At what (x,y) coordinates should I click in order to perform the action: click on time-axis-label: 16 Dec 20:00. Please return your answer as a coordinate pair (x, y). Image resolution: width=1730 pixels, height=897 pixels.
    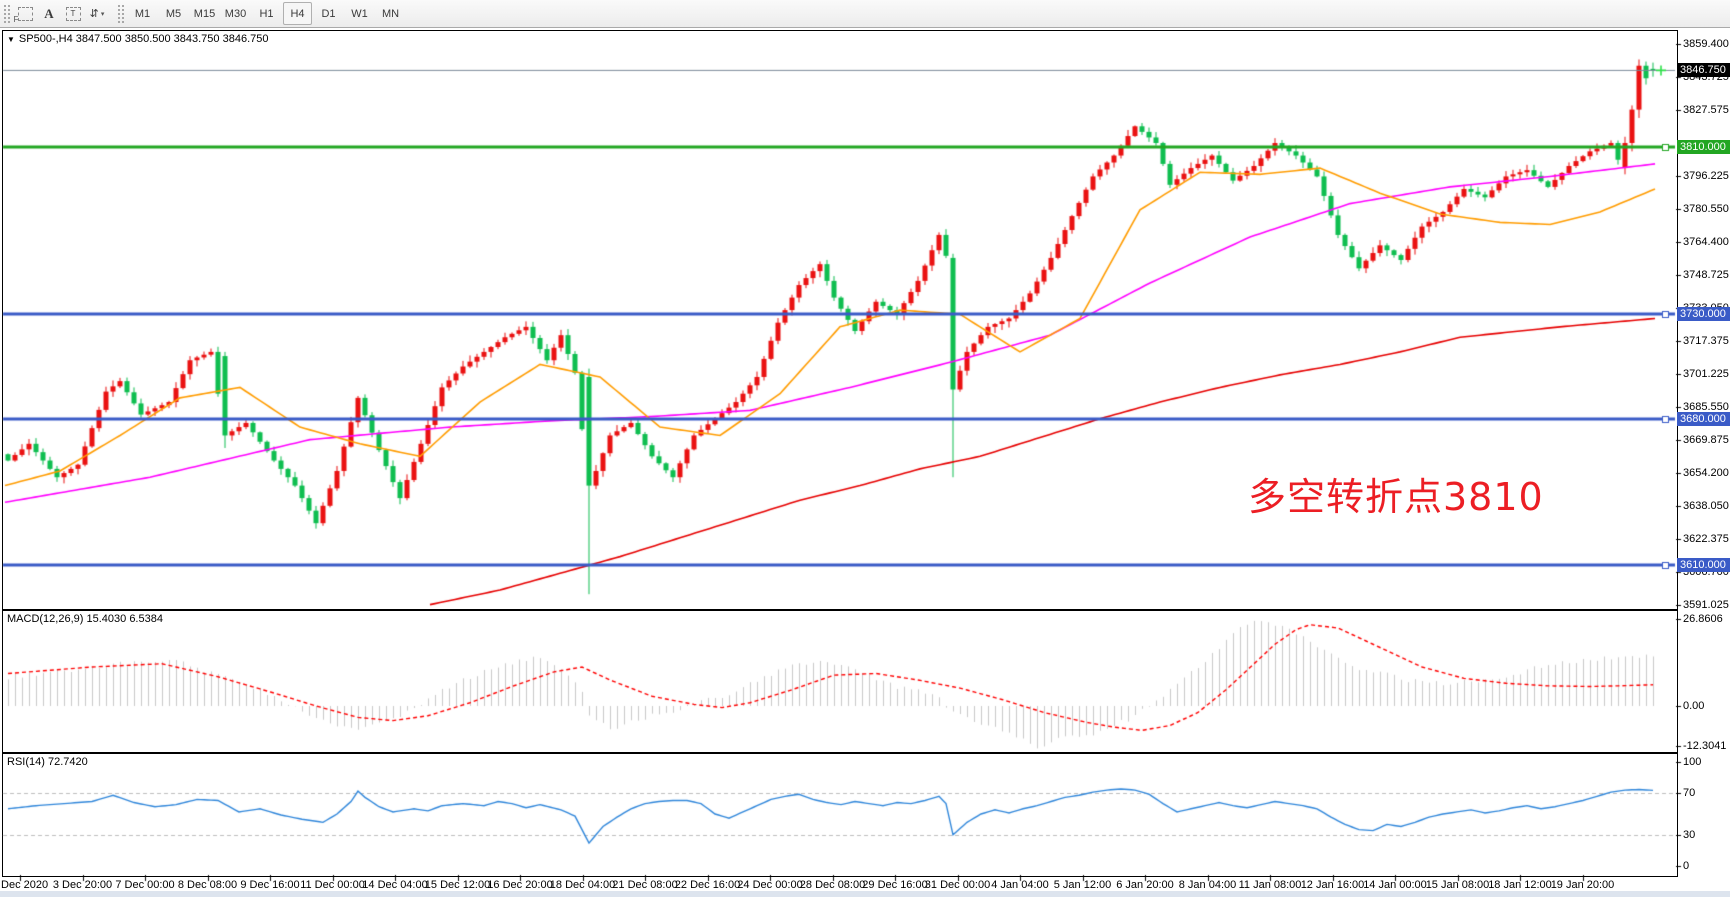
    Looking at the image, I should click on (520, 885).